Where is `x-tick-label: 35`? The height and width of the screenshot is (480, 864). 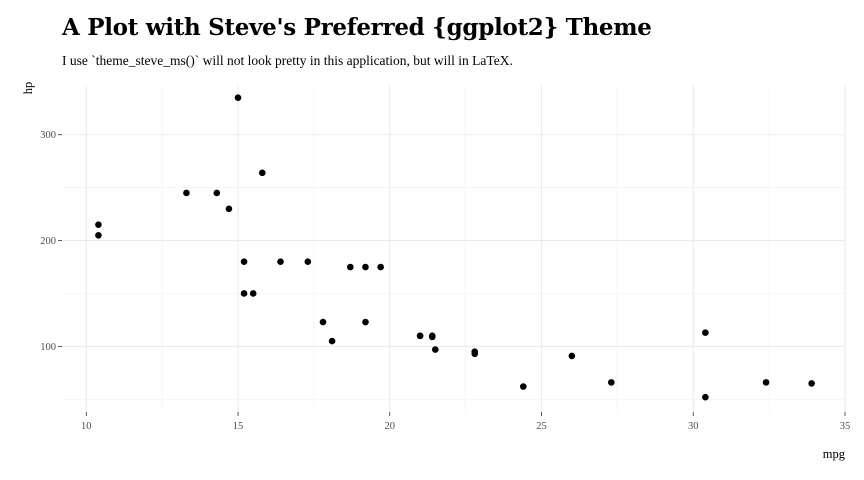 x-tick-label: 35 is located at coordinates (845, 426).